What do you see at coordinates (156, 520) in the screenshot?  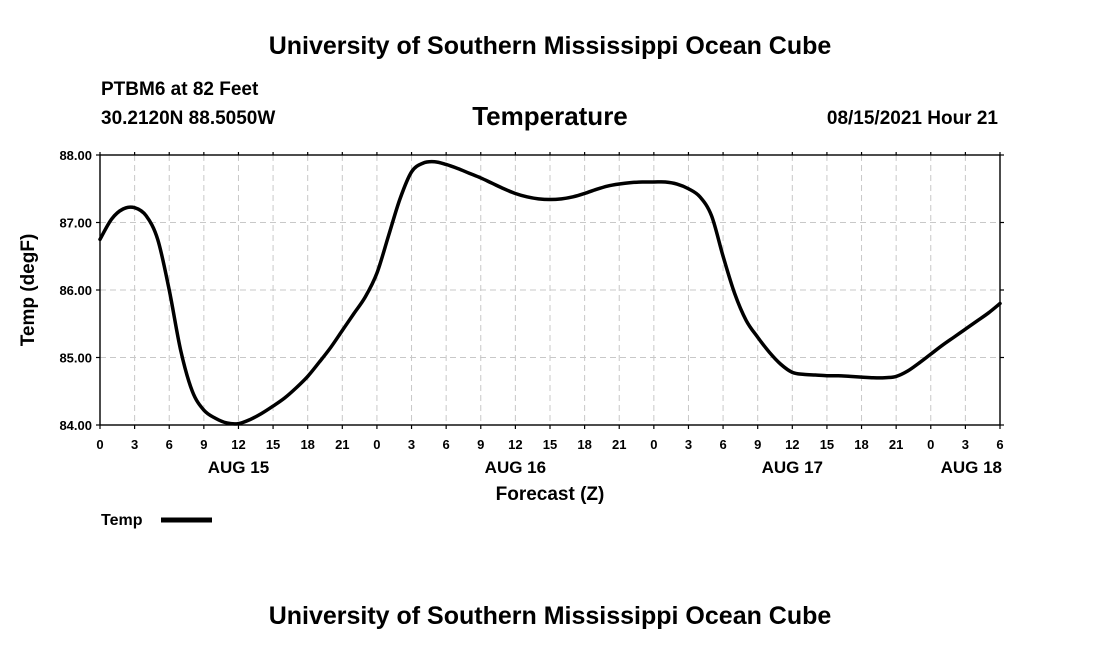 I see `legend: Temp` at bounding box center [156, 520].